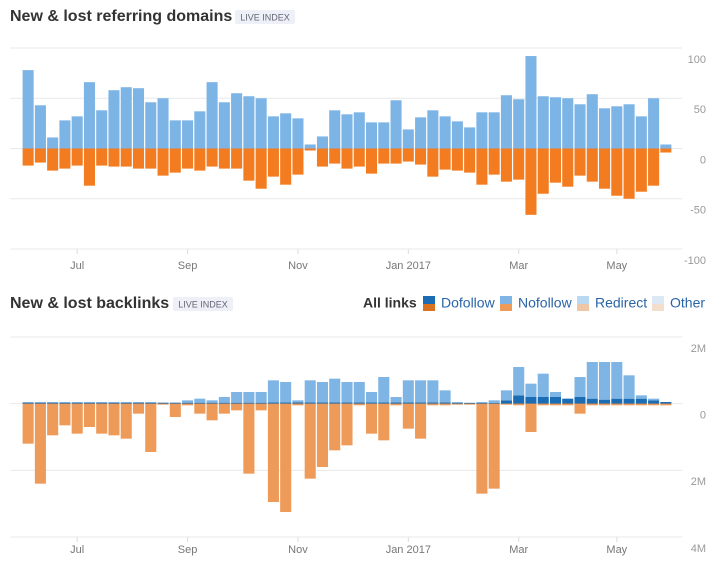  Describe the element at coordinates (621, 303) in the screenshot. I see `legend-label: Redirect` at that location.